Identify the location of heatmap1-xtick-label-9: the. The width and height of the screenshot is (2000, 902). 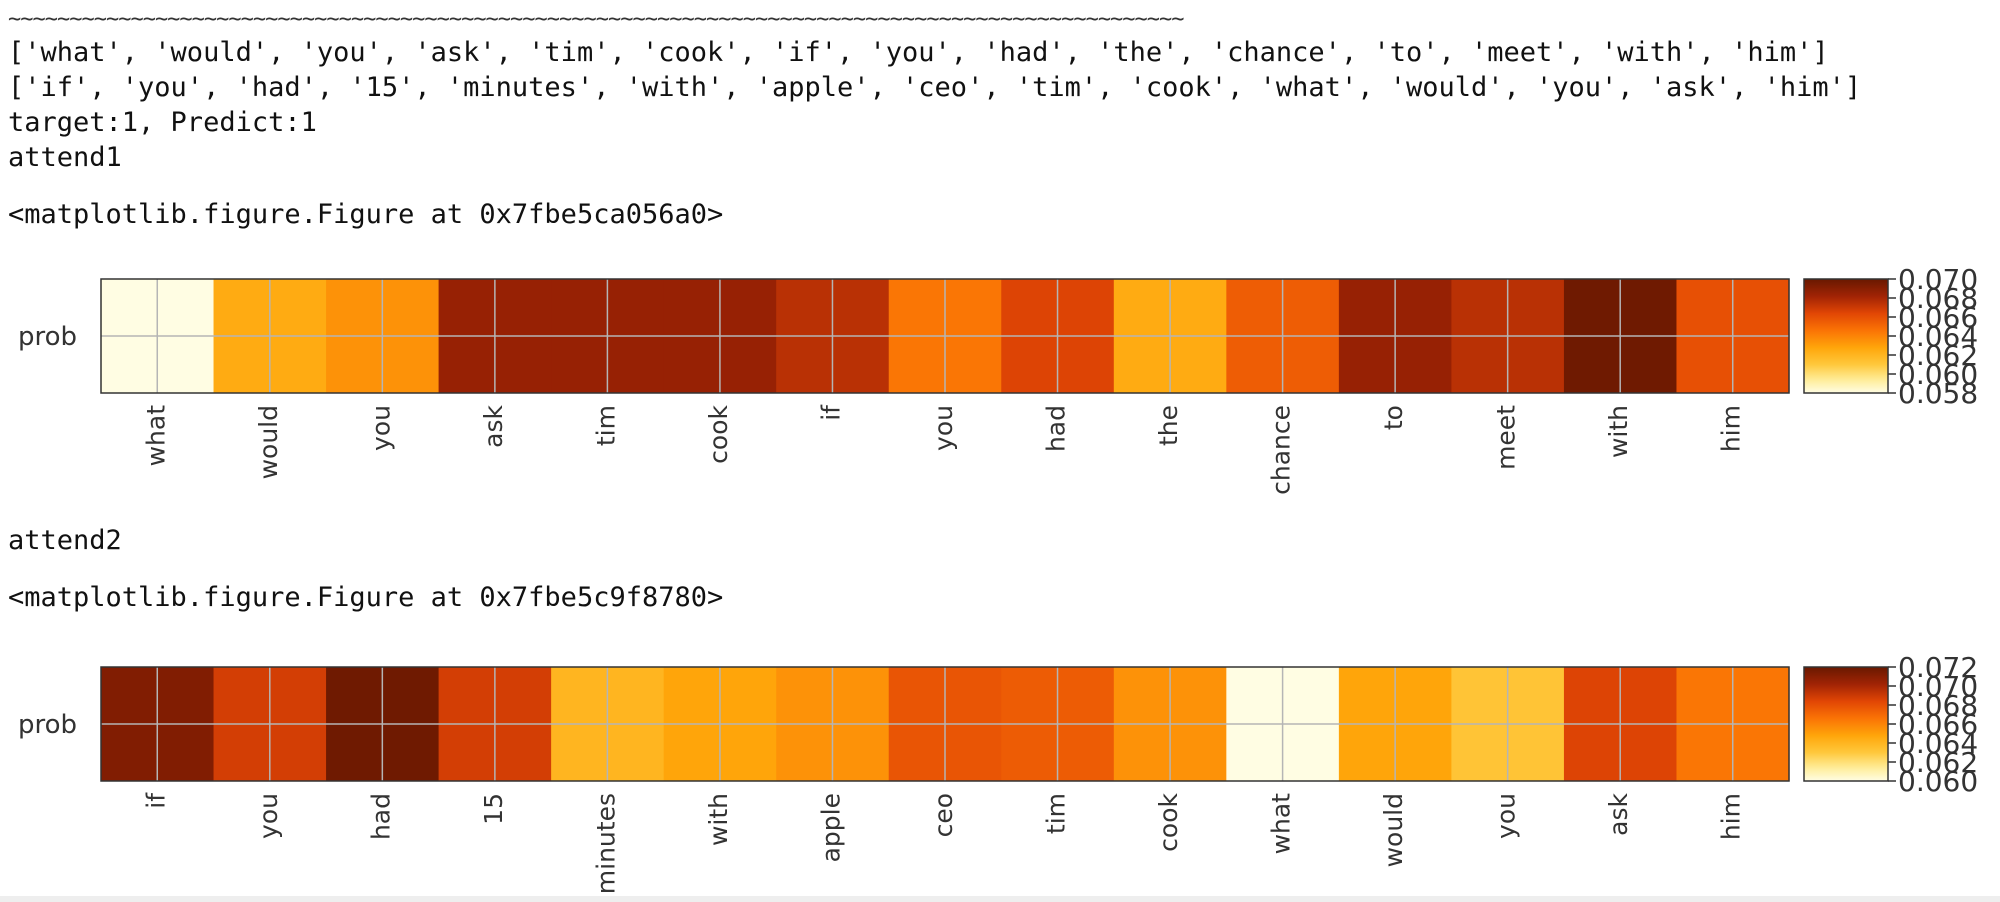
(1168, 425).